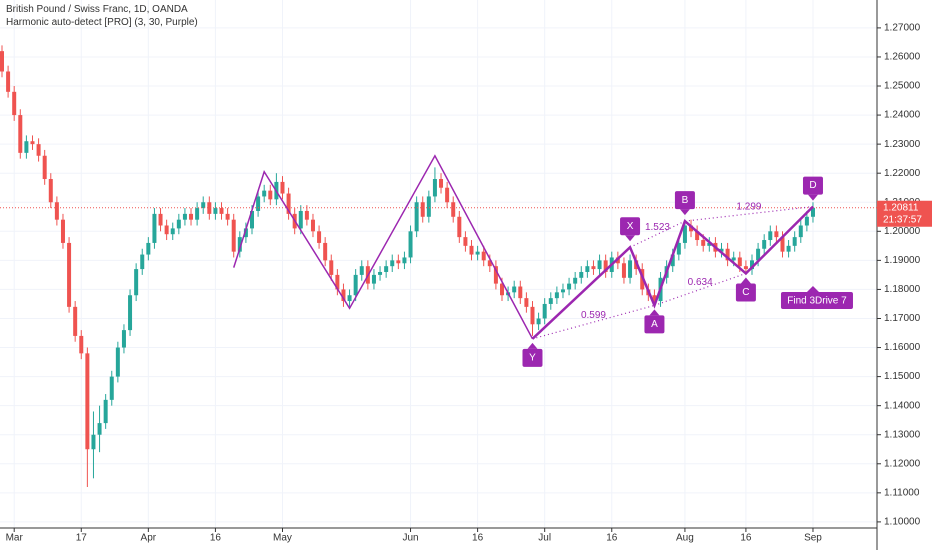  Describe the element at coordinates (902, 376) in the screenshot. I see `y-tick-label: 1.15000` at that location.